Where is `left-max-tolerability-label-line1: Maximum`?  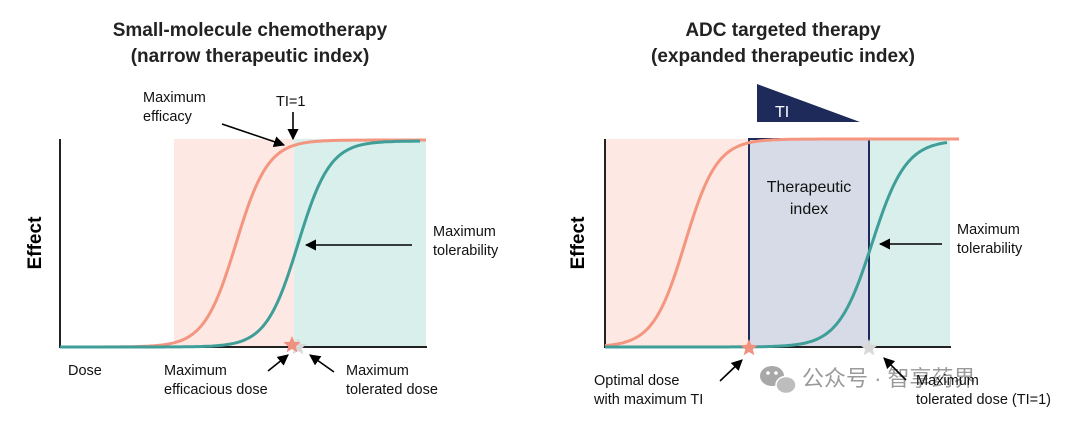 left-max-tolerability-label-line1: Maximum is located at coordinates (464, 232).